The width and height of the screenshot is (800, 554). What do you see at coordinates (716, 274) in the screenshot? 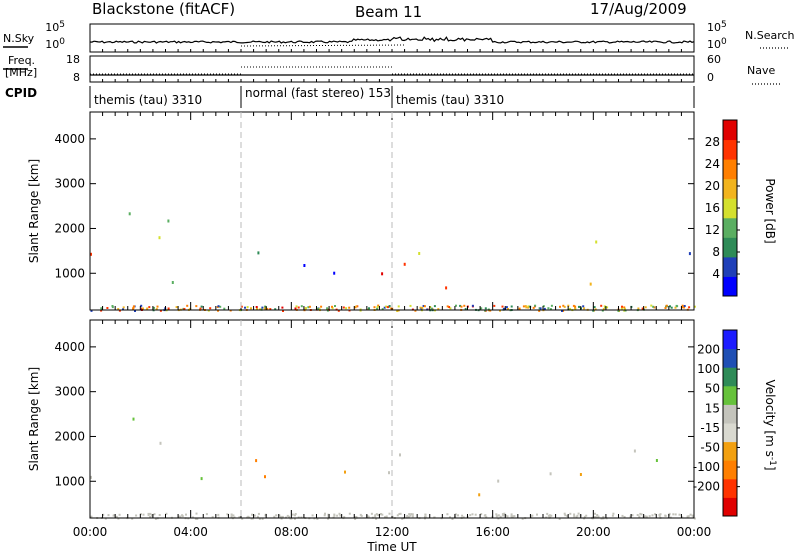
I see `colorbar-tick-label: 4` at bounding box center [716, 274].